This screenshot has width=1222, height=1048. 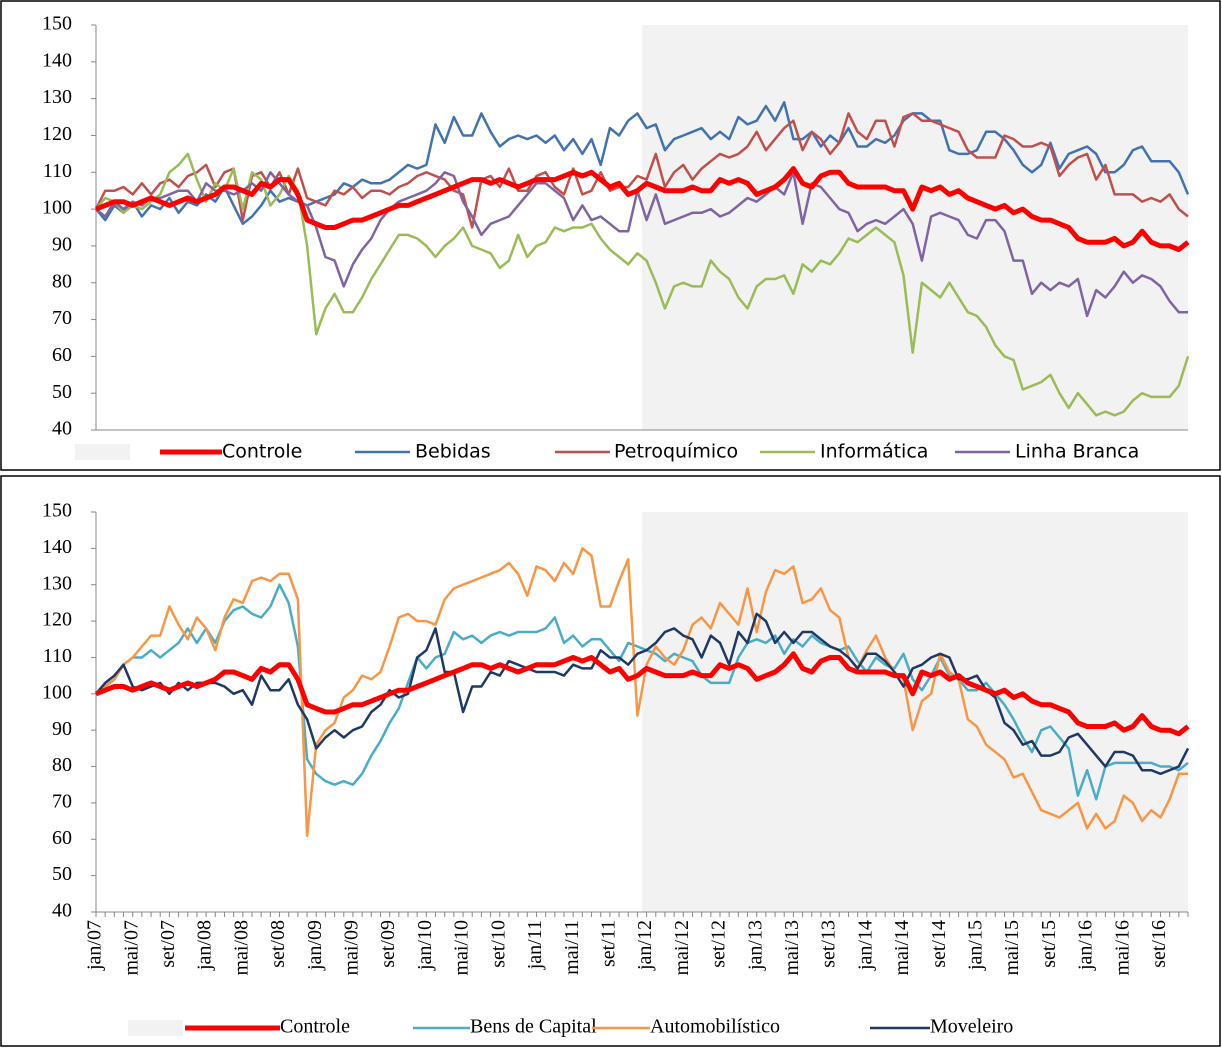 I want to click on x-tick-label: set/12, so click(x=719, y=944).